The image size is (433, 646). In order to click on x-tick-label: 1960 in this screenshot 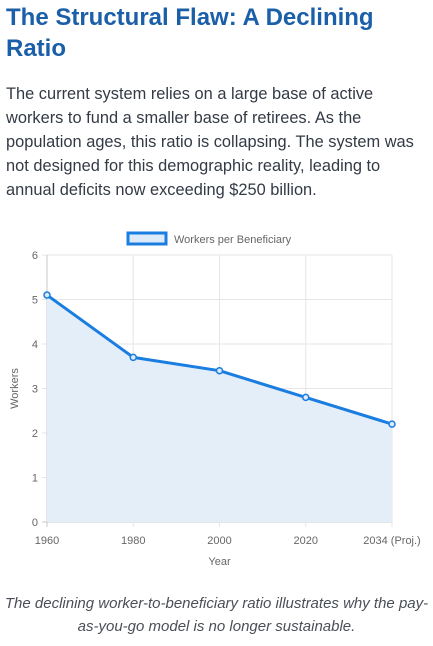, I will do `click(47, 541)`.